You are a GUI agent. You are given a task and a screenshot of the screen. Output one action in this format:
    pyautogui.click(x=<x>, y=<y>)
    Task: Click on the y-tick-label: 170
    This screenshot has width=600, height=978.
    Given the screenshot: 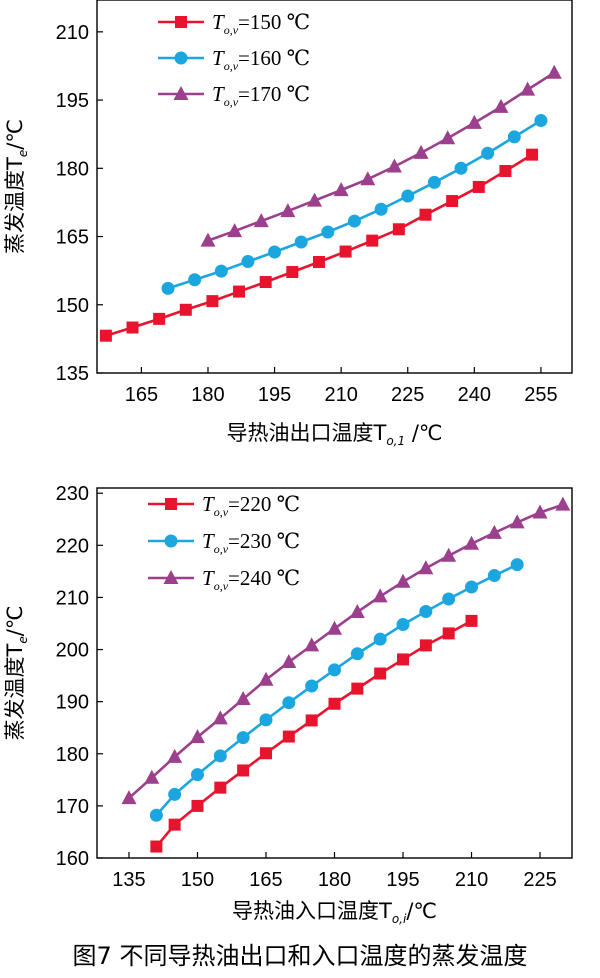 What is the action you would take?
    pyautogui.click(x=72, y=807)
    